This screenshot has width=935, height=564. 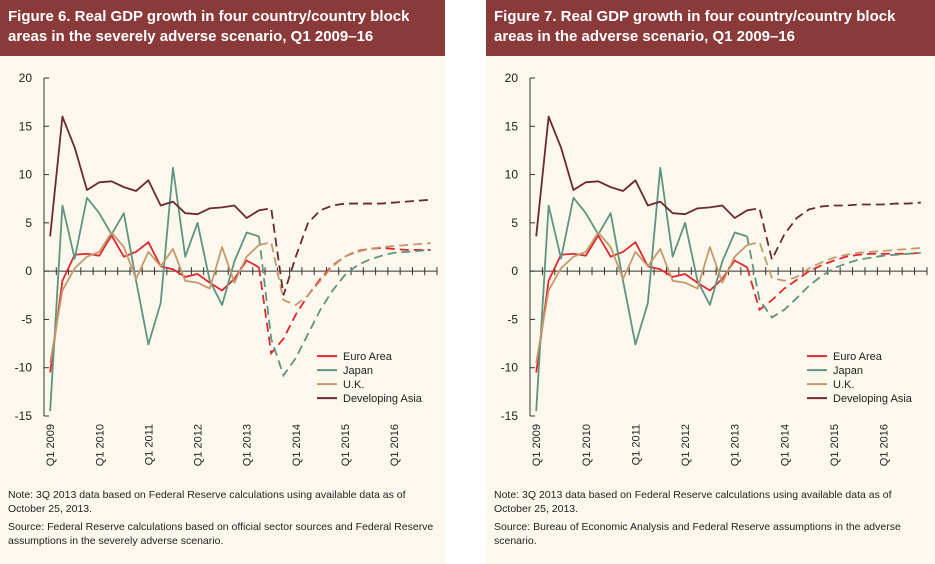 I want to click on series-japan-projection-line, so click(x=833, y=277).